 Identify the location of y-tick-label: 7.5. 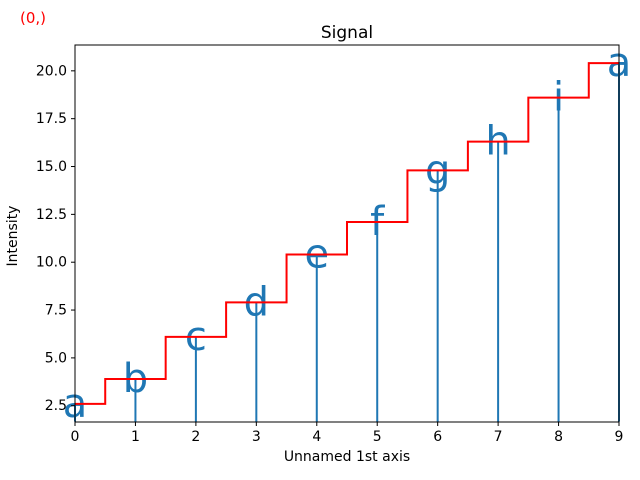
(56, 311).